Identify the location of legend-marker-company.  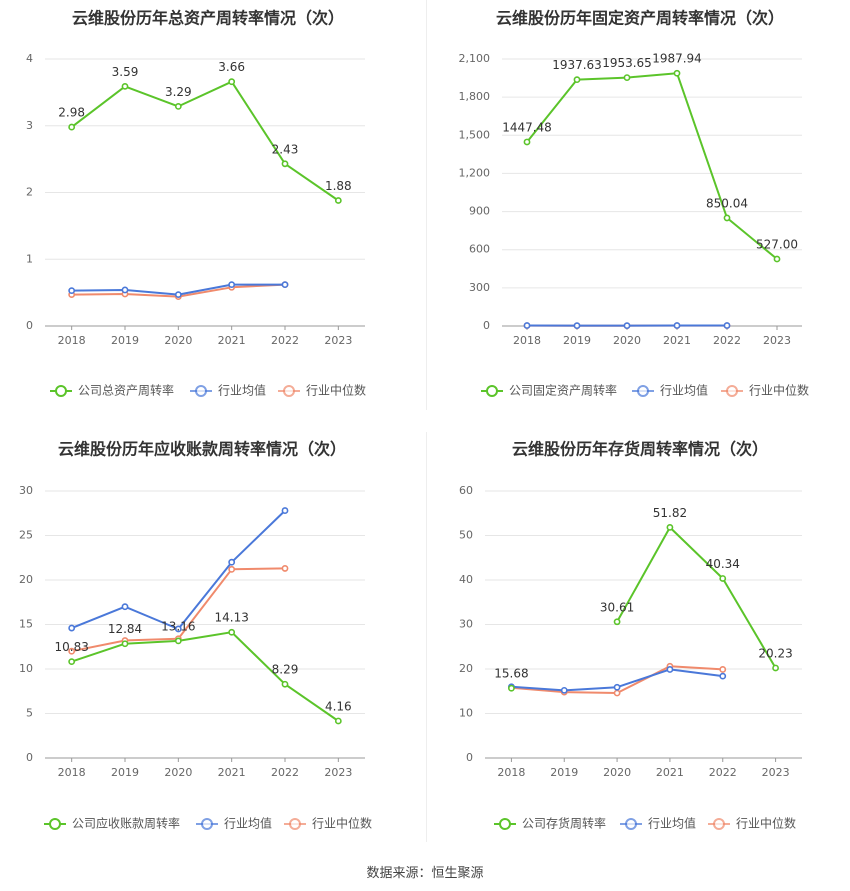
(492, 391).